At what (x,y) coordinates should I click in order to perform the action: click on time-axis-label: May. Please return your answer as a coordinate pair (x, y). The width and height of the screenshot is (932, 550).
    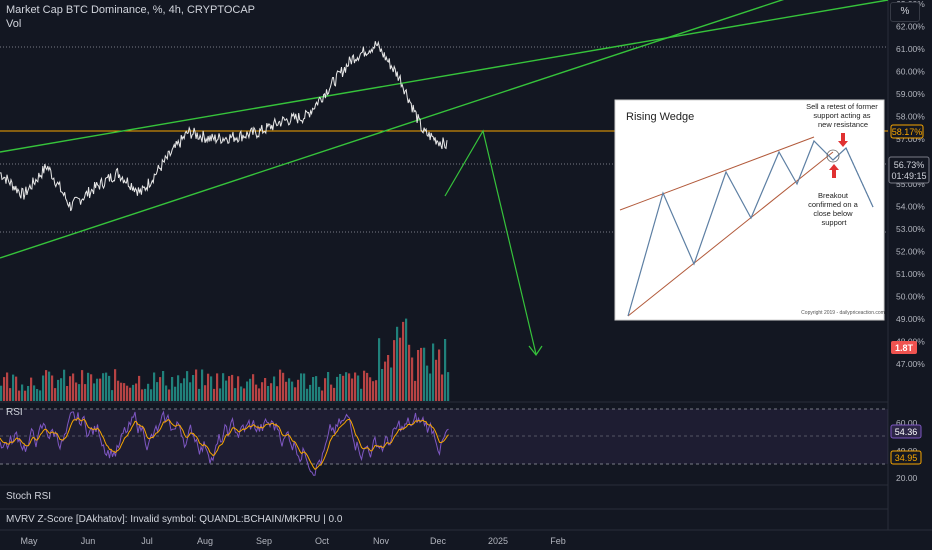
    Looking at the image, I should click on (29, 541).